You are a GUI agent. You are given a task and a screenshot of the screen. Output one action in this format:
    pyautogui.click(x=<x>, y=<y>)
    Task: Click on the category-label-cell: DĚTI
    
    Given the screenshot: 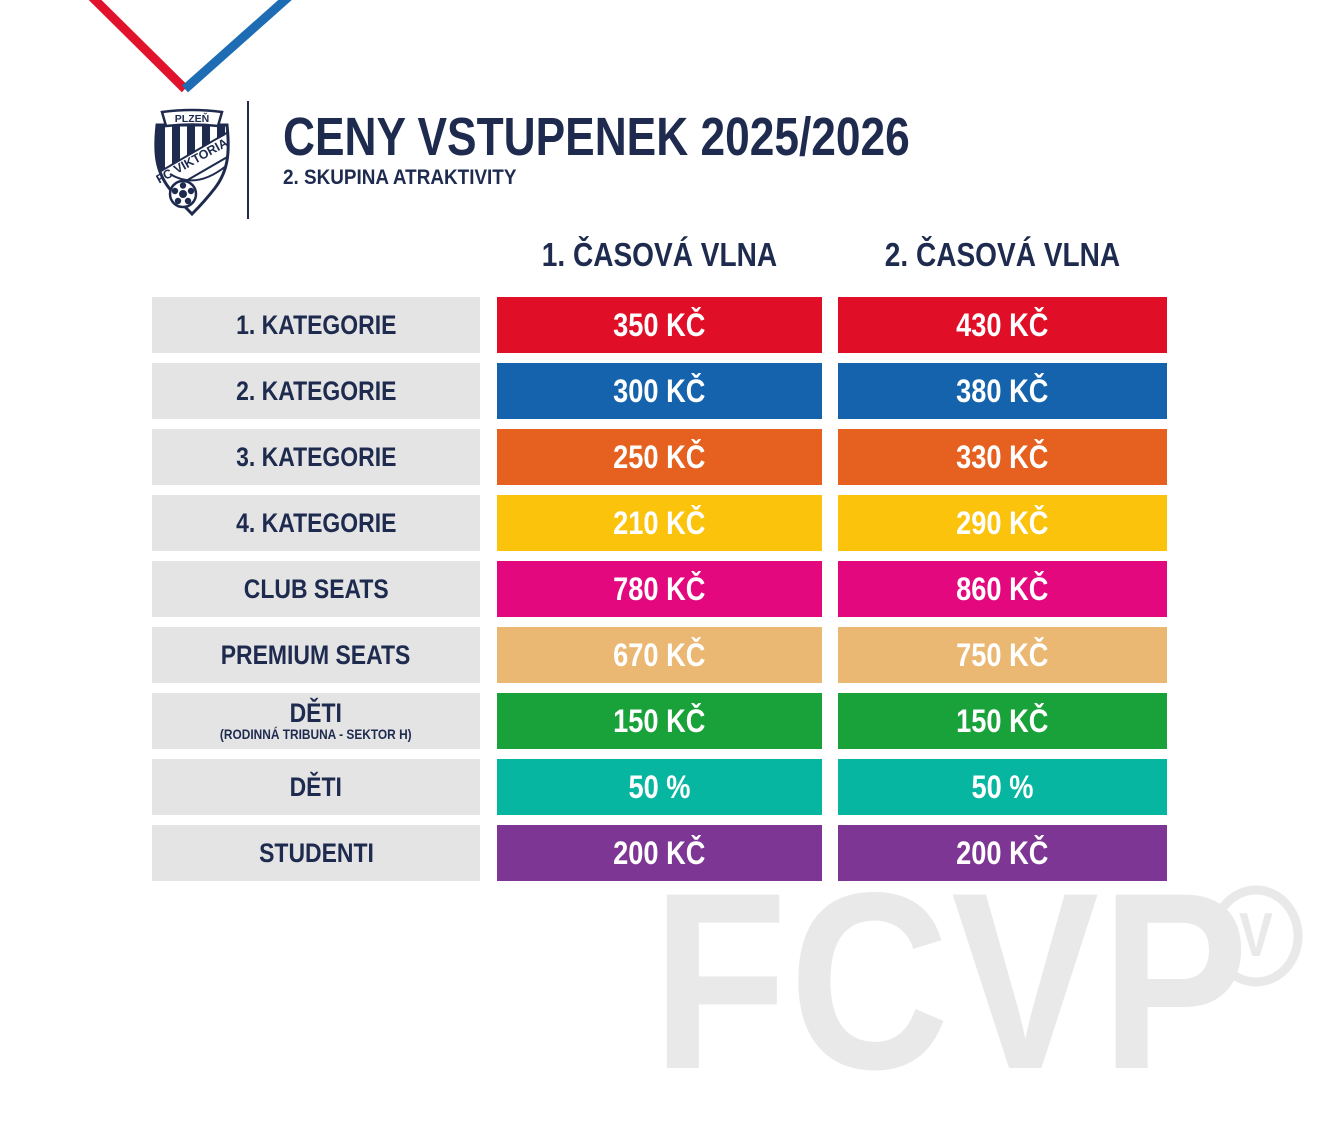 What is the action you would take?
    pyautogui.click(x=316, y=787)
    